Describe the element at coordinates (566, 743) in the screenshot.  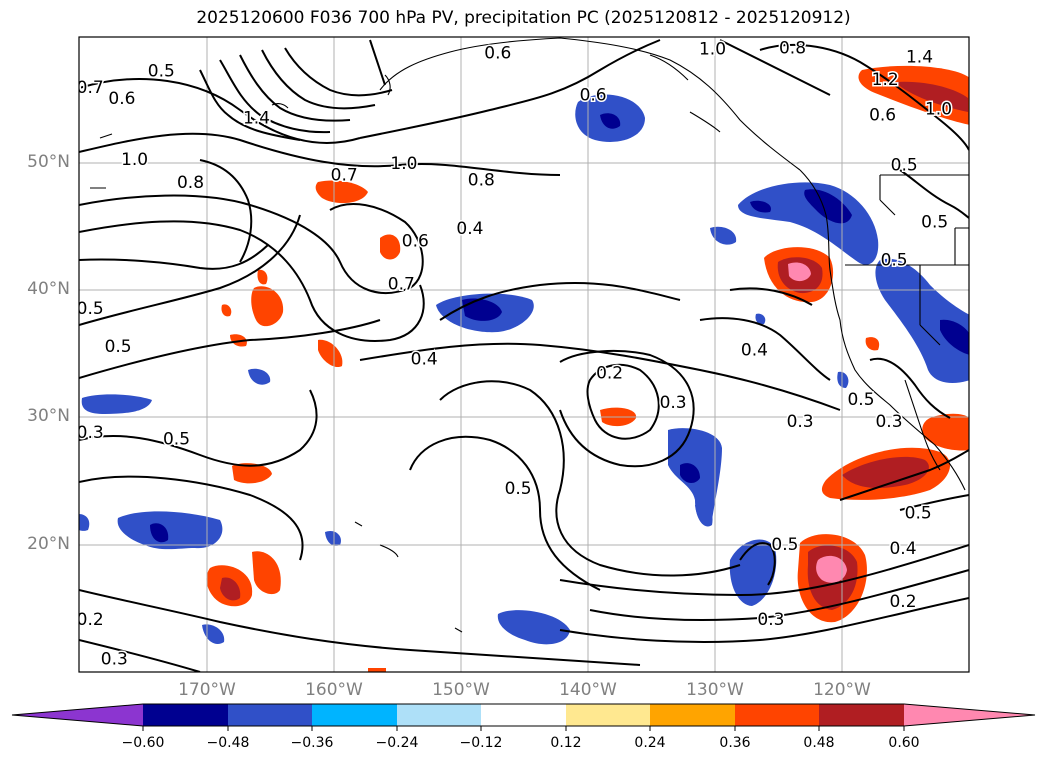
I see `colorbar-tick-label: 0.12` at that location.